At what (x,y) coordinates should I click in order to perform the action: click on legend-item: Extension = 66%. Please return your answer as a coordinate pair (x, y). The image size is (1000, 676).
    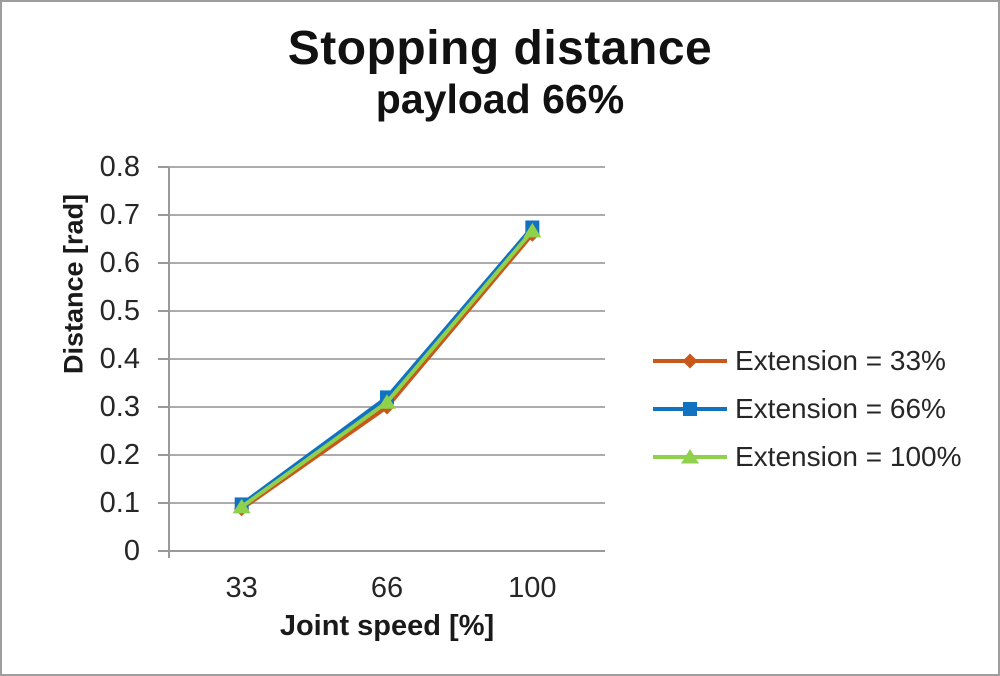
    Looking at the image, I should click on (807, 409).